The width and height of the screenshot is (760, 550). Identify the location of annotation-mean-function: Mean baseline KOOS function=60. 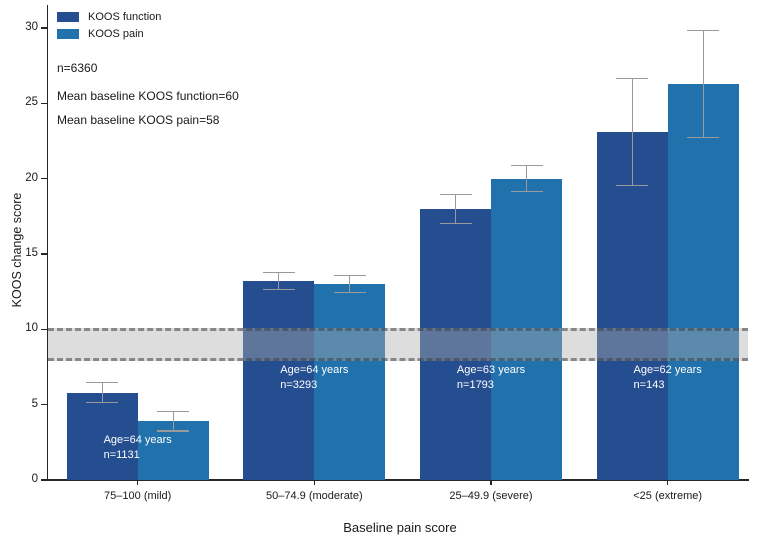
(148, 96).